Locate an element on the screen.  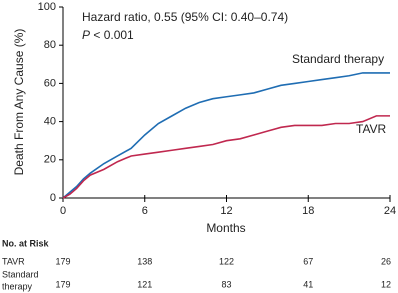
x-tick-label: 18 is located at coordinates (308, 211).